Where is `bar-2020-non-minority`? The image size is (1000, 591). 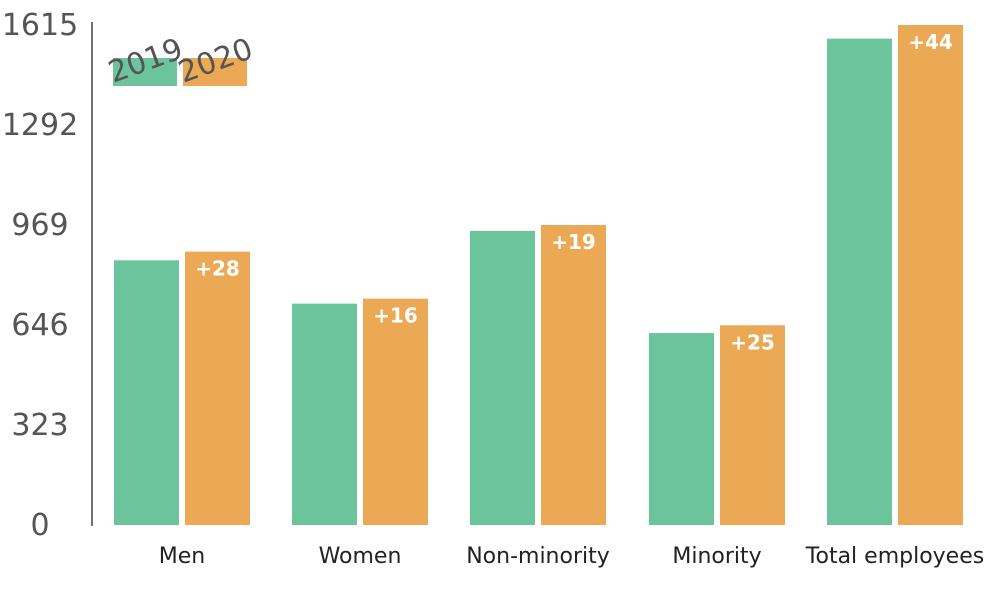 bar-2020-non-minority is located at coordinates (573, 375).